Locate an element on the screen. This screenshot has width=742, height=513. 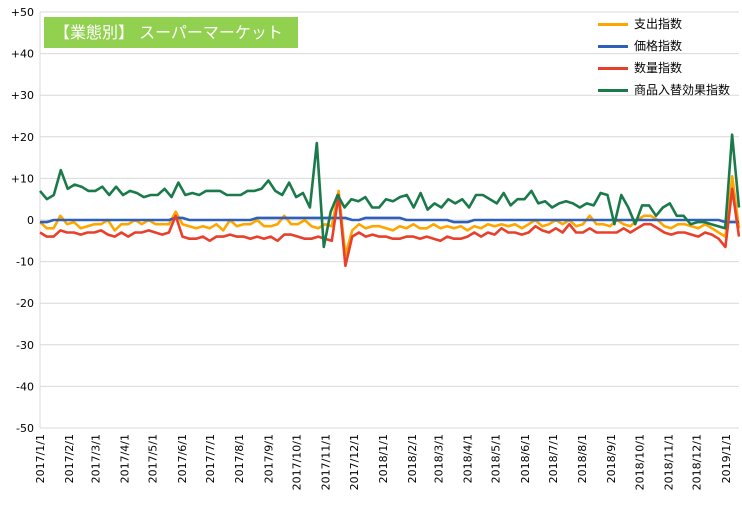
x-tick-label: 2017/10/1 is located at coordinates (296, 462).